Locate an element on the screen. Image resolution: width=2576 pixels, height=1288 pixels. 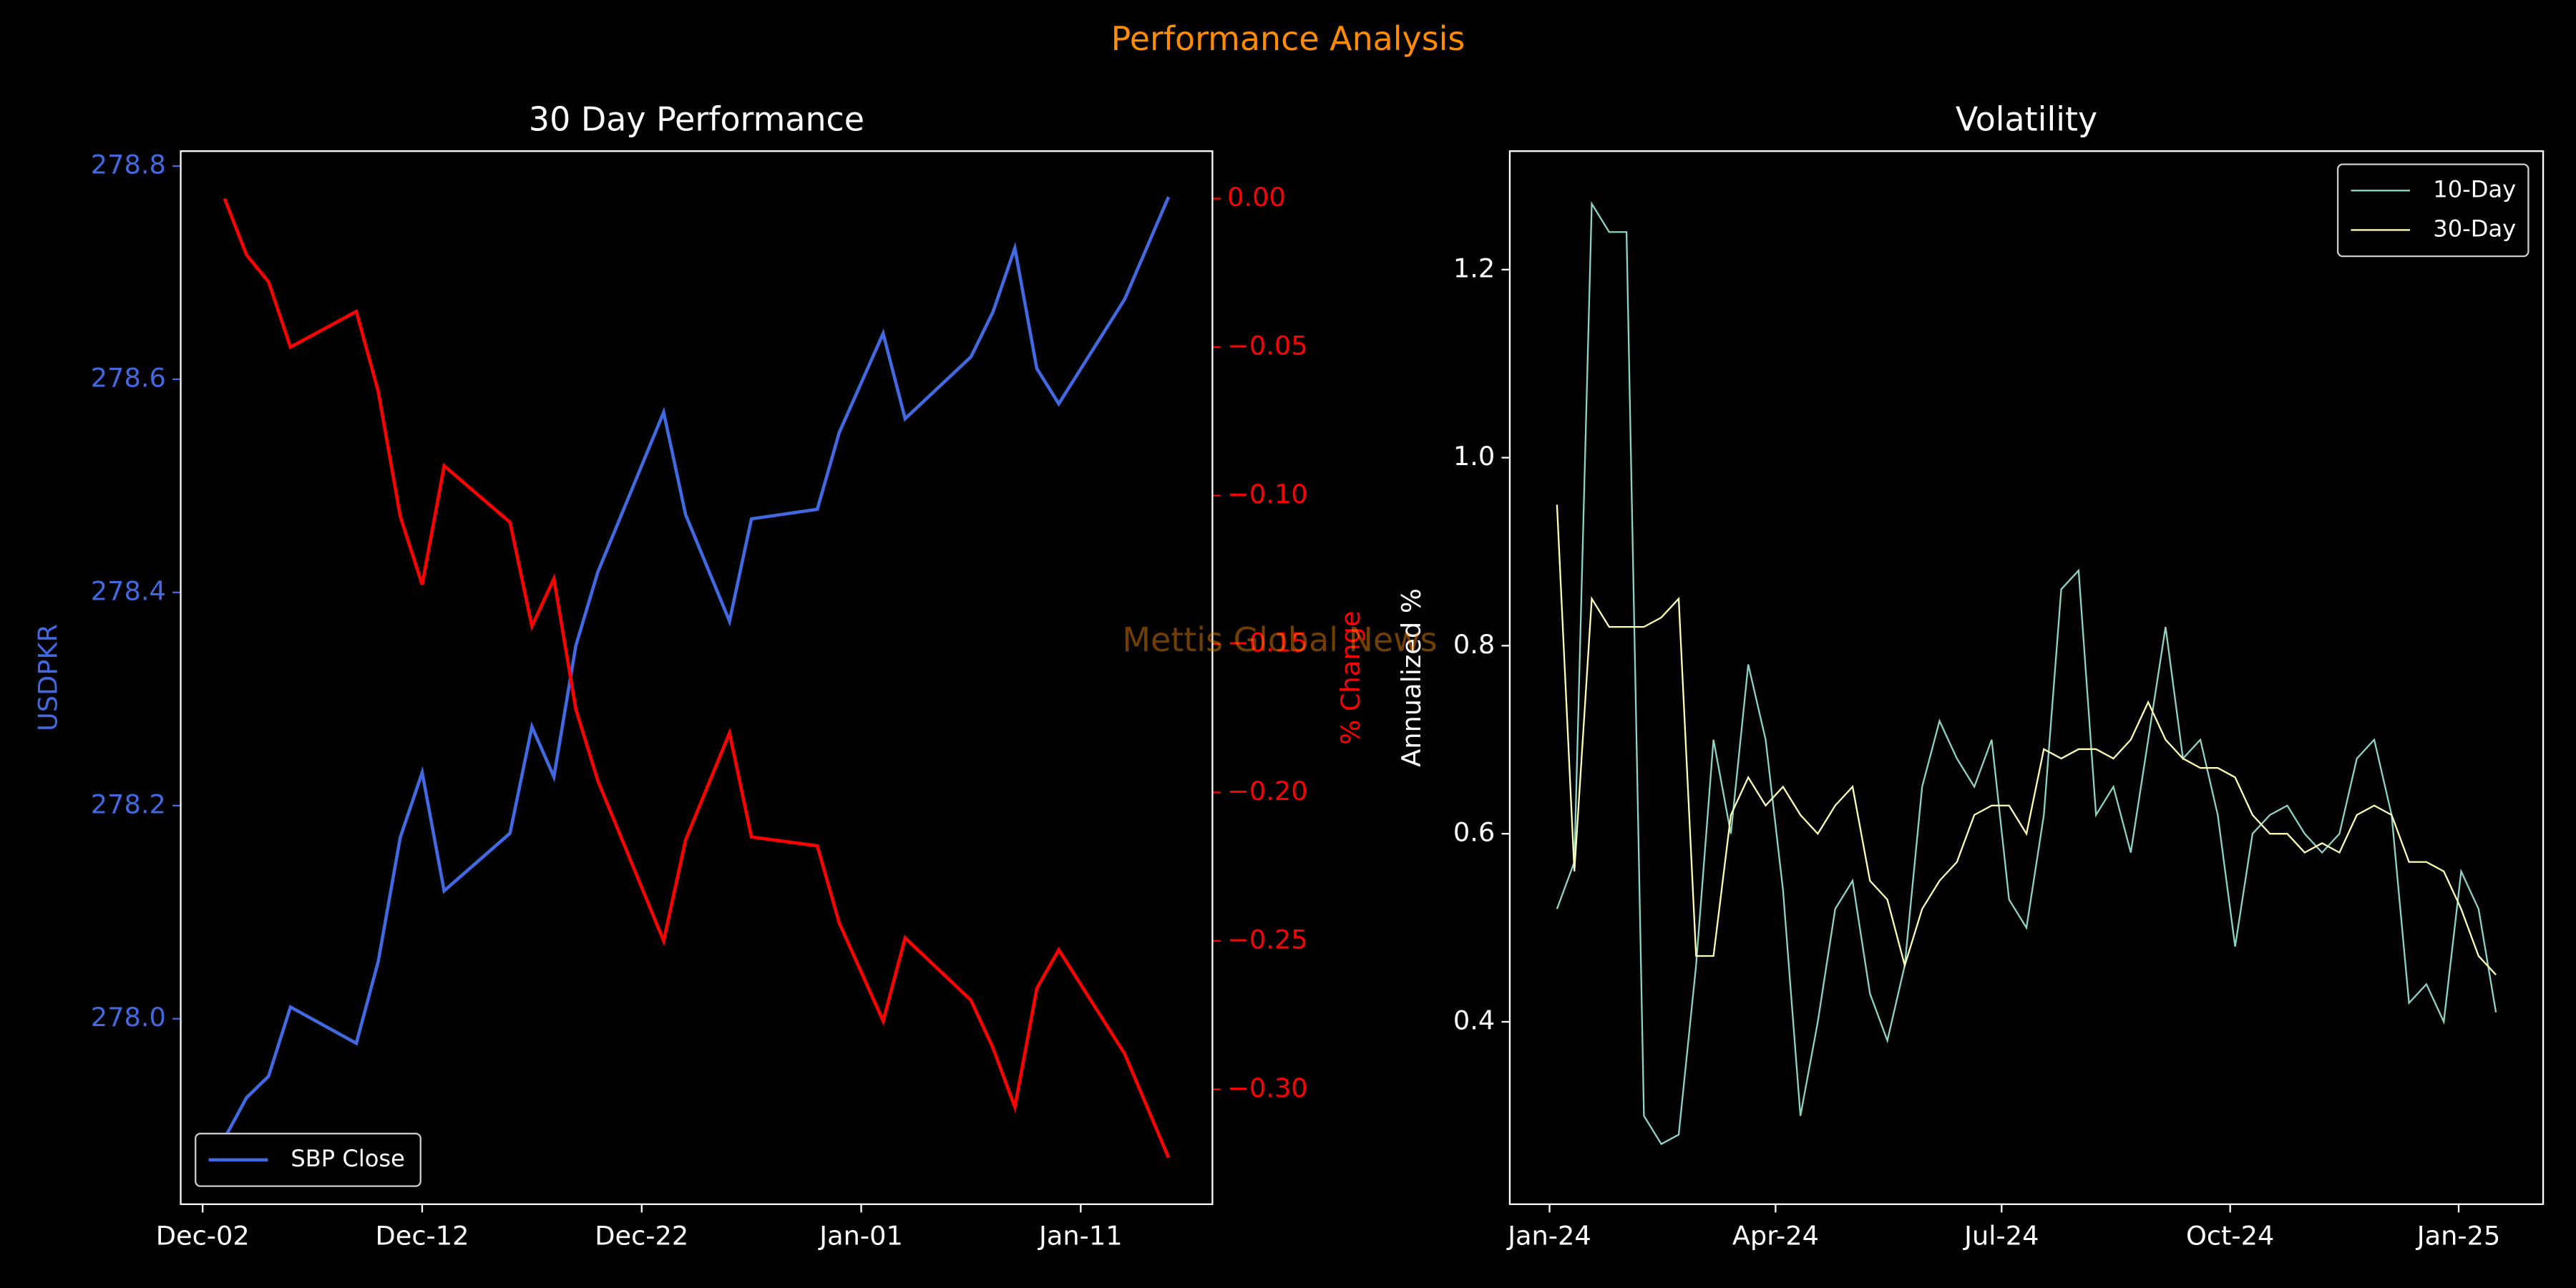
legend-label: SBP Close is located at coordinates (348, 1158).